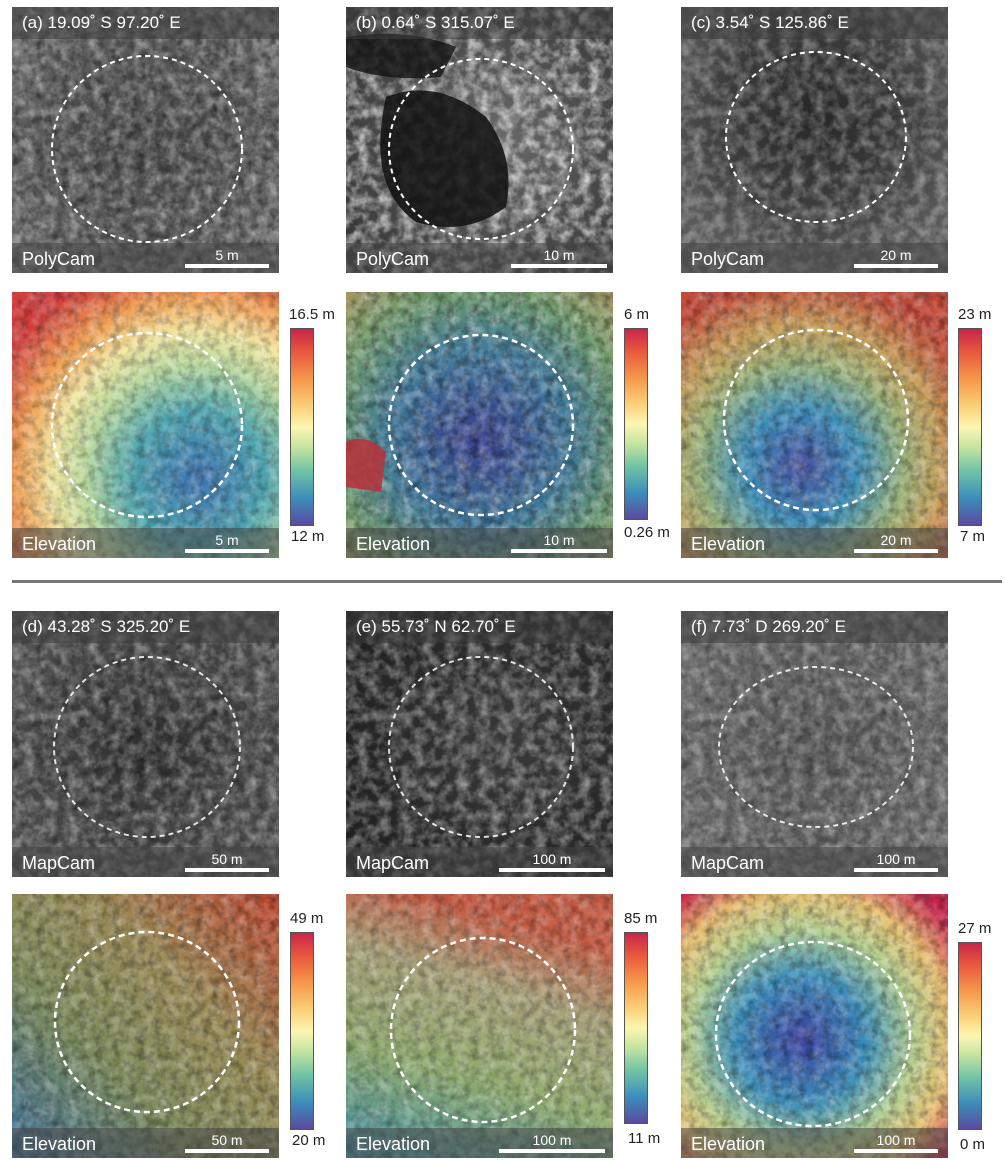 The height and width of the screenshot is (1160, 1005). I want to click on panel-a-image: (a) 19.09˚ S 97.20˚ E PolyCam 5 m, so click(145, 140).